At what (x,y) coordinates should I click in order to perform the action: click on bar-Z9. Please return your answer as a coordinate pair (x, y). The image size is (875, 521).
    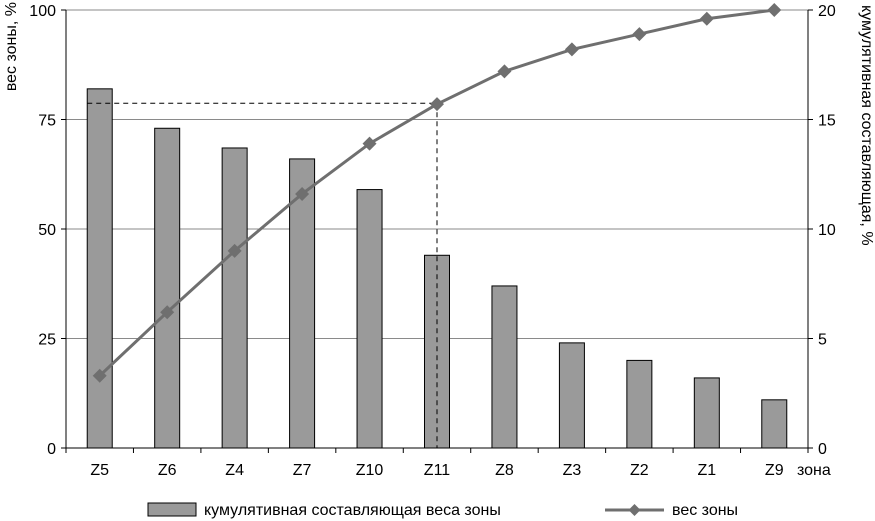
    Looking at the image, I should click on (774, 424).